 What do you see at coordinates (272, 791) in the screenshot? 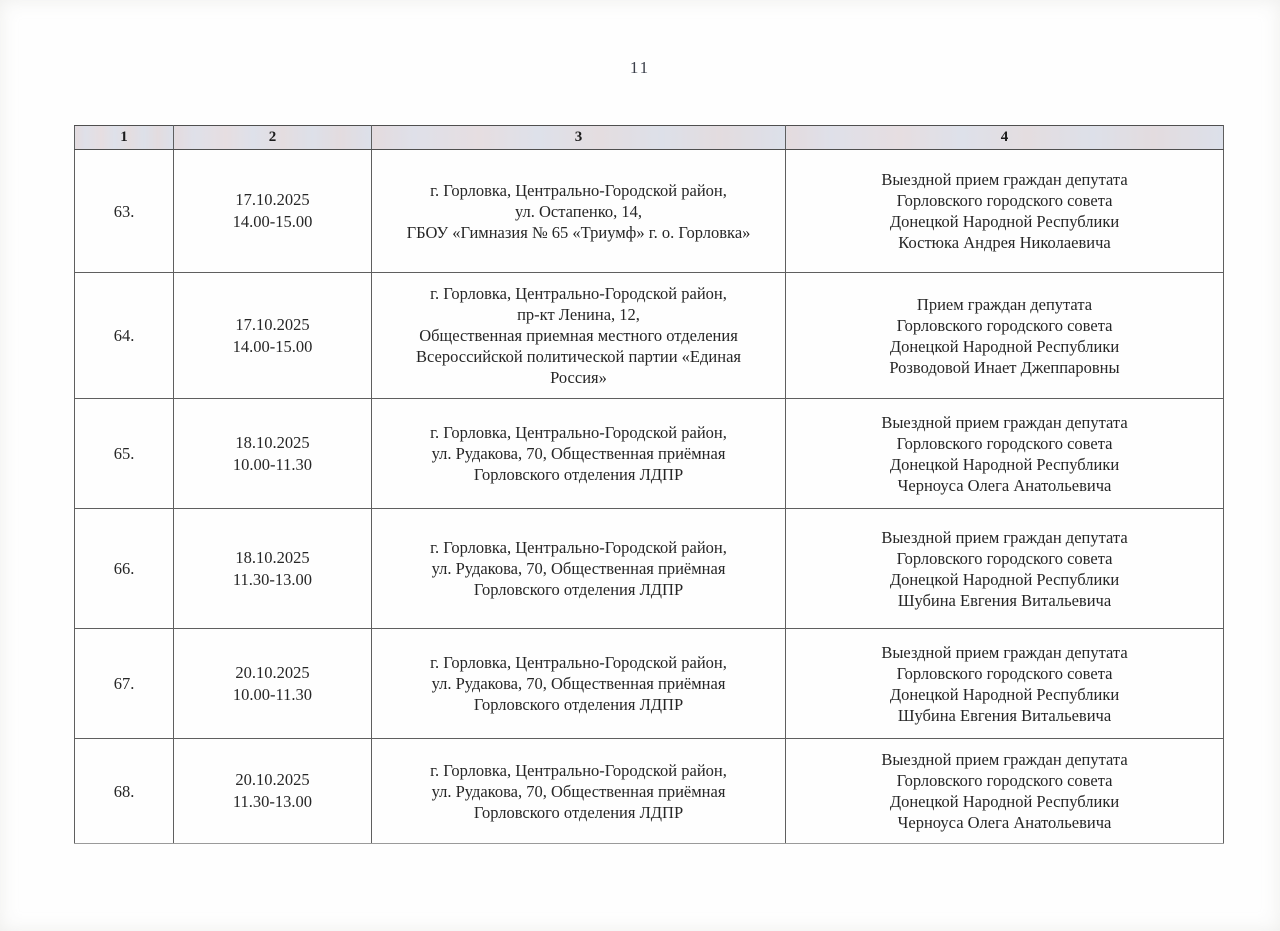
I see `cell-datetime: 20.10.2025 11.30-13.00` at bounding box center [272, 791].